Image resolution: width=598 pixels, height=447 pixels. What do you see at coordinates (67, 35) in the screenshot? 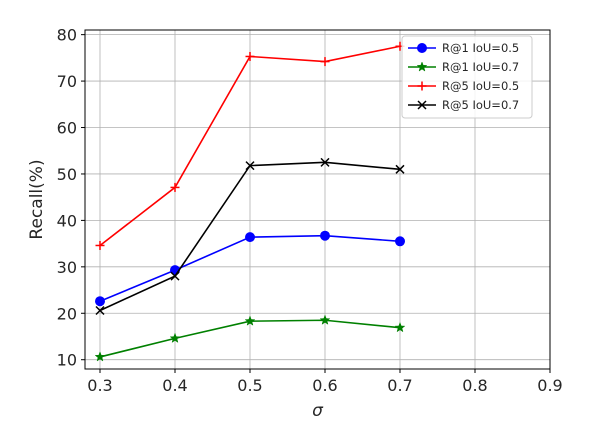
I see `y-tick-label: 80` at bounding box center [67, 35].